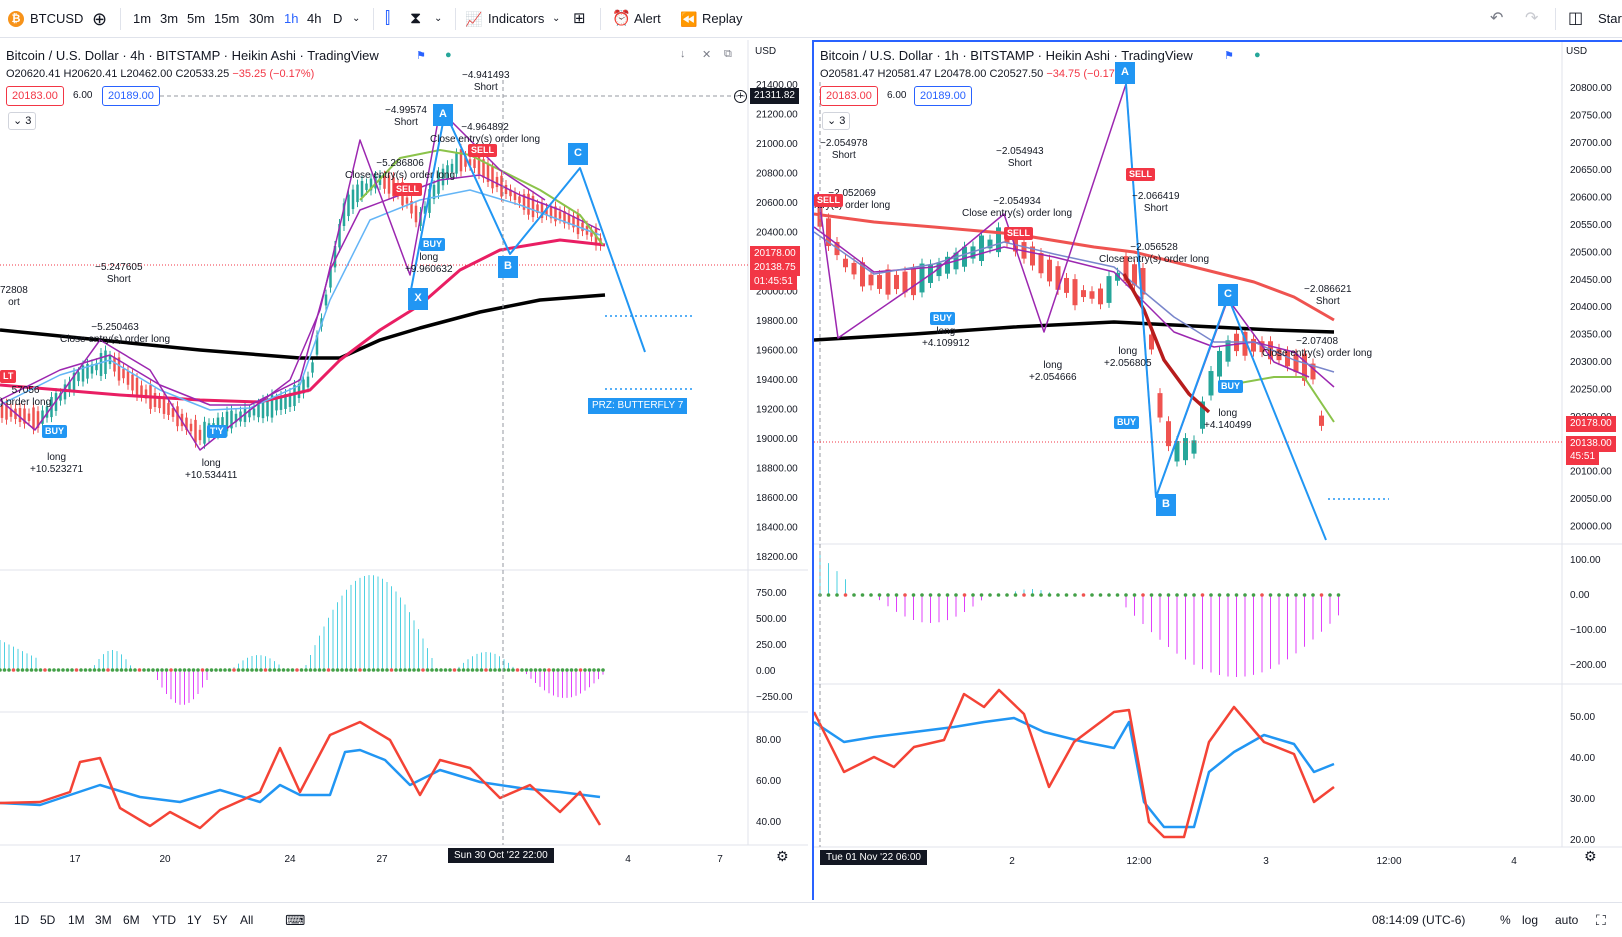 This screenshot has width=1622, height=937. I want to click on symbol-search-button: BTCUSD, so click(57, 18).